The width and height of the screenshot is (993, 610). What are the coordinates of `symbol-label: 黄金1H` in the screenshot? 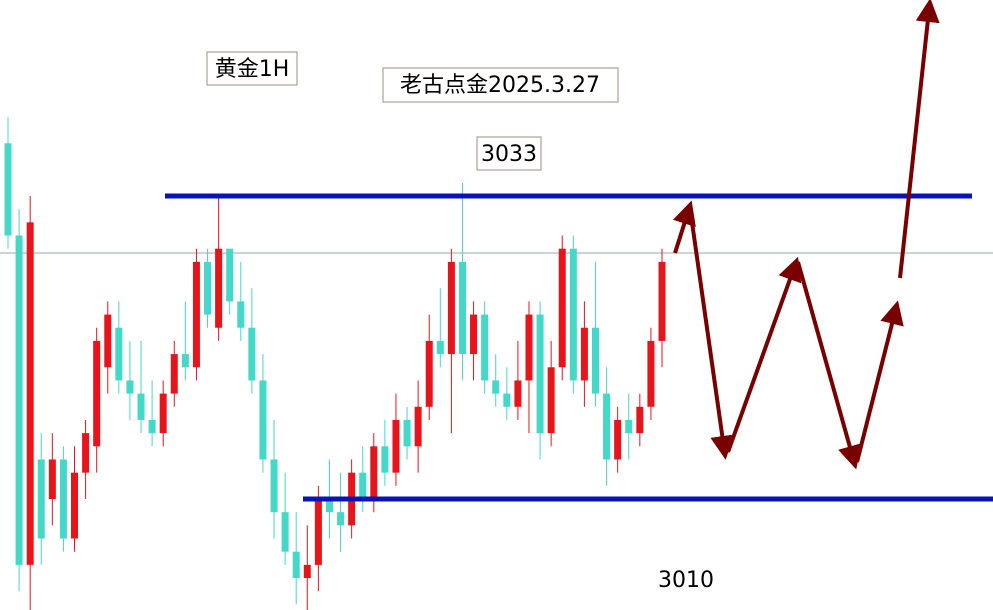 It's located at (252, 69).